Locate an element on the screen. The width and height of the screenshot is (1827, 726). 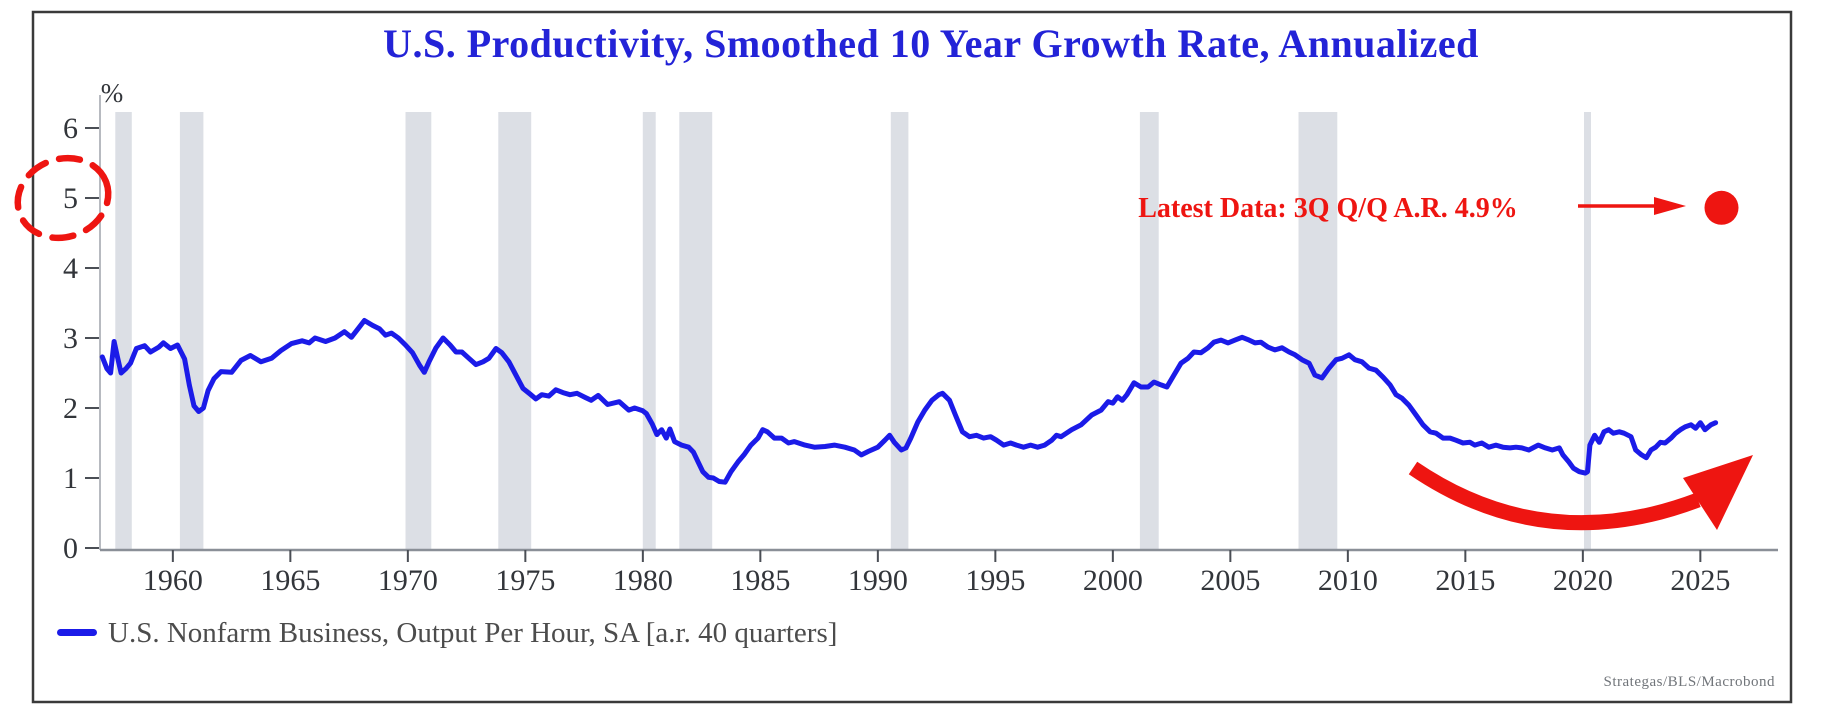
y-tick-label: 1 is located at coordinates (70, 478).